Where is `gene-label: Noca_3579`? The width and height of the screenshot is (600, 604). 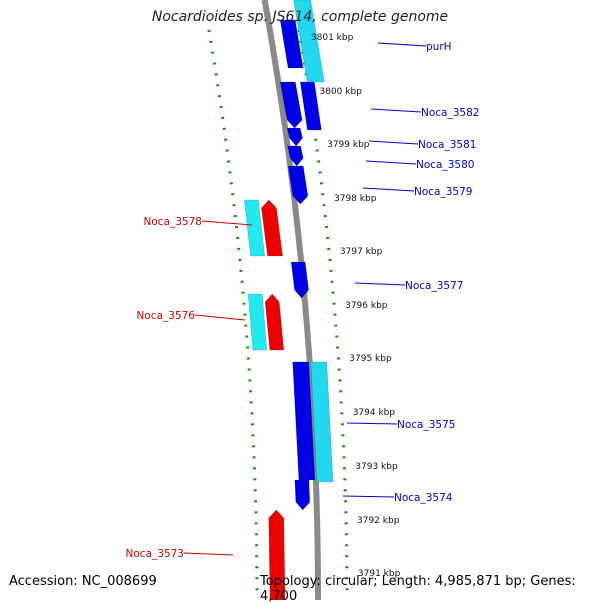 gene-label: Noca_3579 is located at coordinates (443, 192).